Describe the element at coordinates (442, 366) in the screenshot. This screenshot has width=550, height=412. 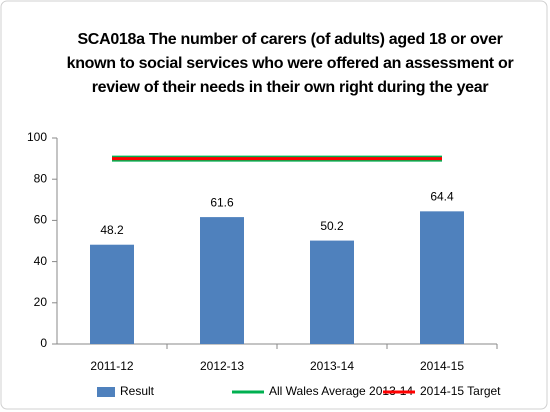
I see `x-tick-label: 2014-15` at that location.